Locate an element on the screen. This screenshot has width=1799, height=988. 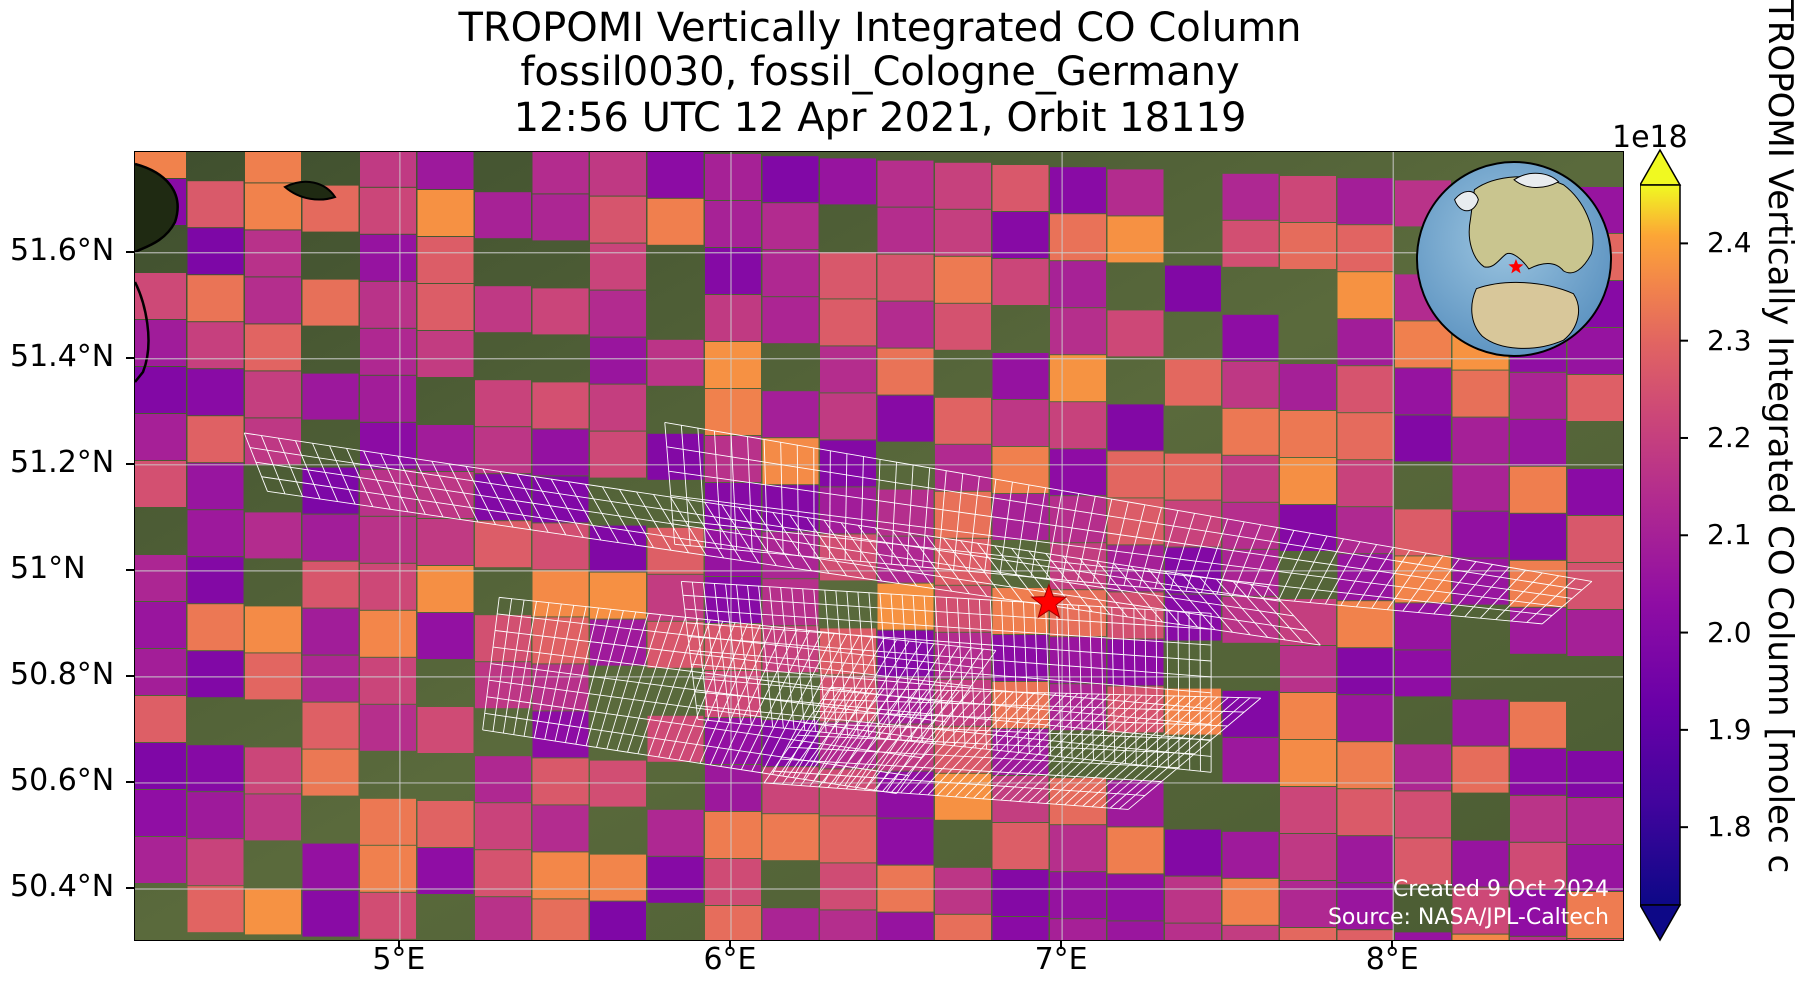
inset-globe is located at coordinates (1514, 259).